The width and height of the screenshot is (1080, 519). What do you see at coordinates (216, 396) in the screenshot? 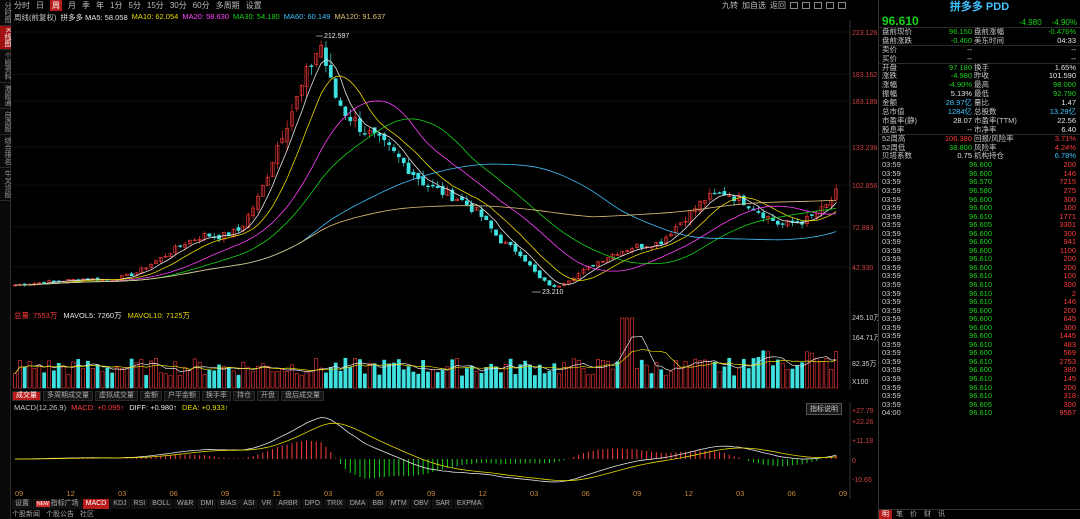
I see `volume-tab: 换手率` at bounding box center [216, 396].